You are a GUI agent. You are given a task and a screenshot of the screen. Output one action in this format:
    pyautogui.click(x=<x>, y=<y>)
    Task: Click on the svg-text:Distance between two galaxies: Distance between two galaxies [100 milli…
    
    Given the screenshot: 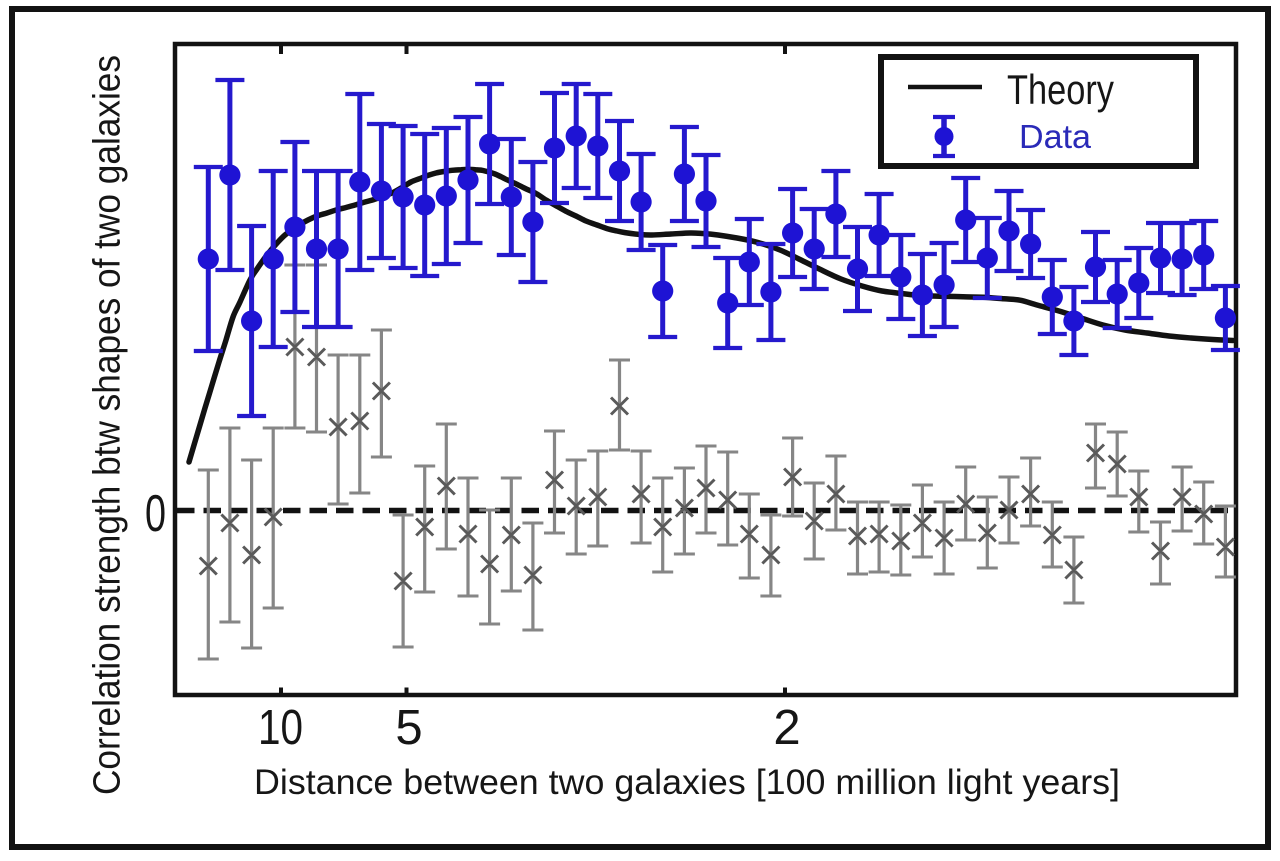 What is the action you would take?
    pyautogui.click(x=687, y=782)
    